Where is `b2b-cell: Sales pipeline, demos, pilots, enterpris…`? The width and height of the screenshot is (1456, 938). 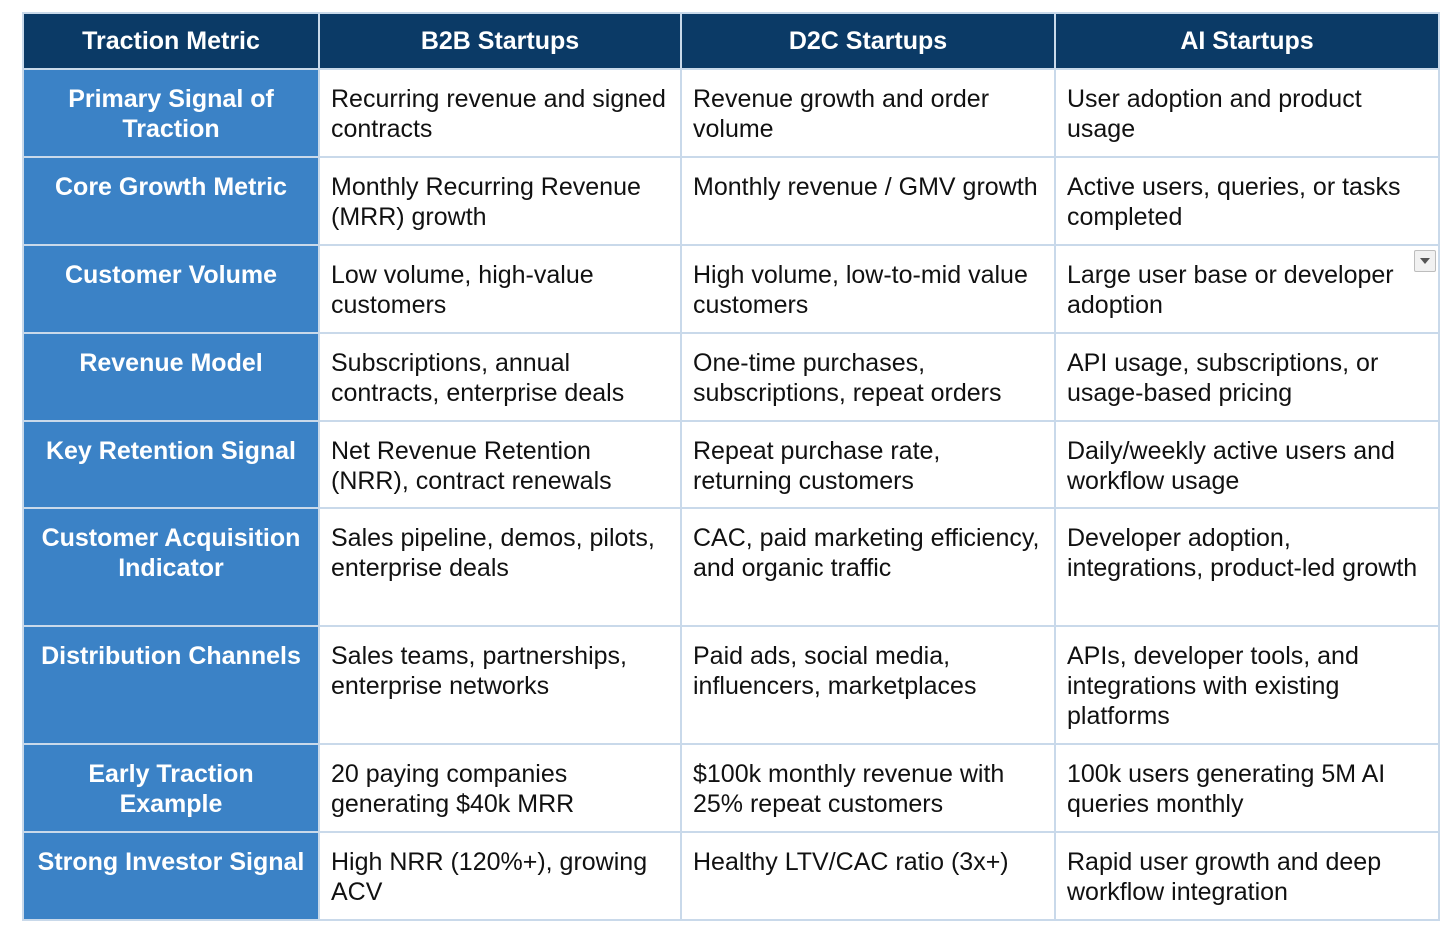 b2b-cell: Sales pipeline, demos, pilots, enterpris… is located at coordinates (500, 567).